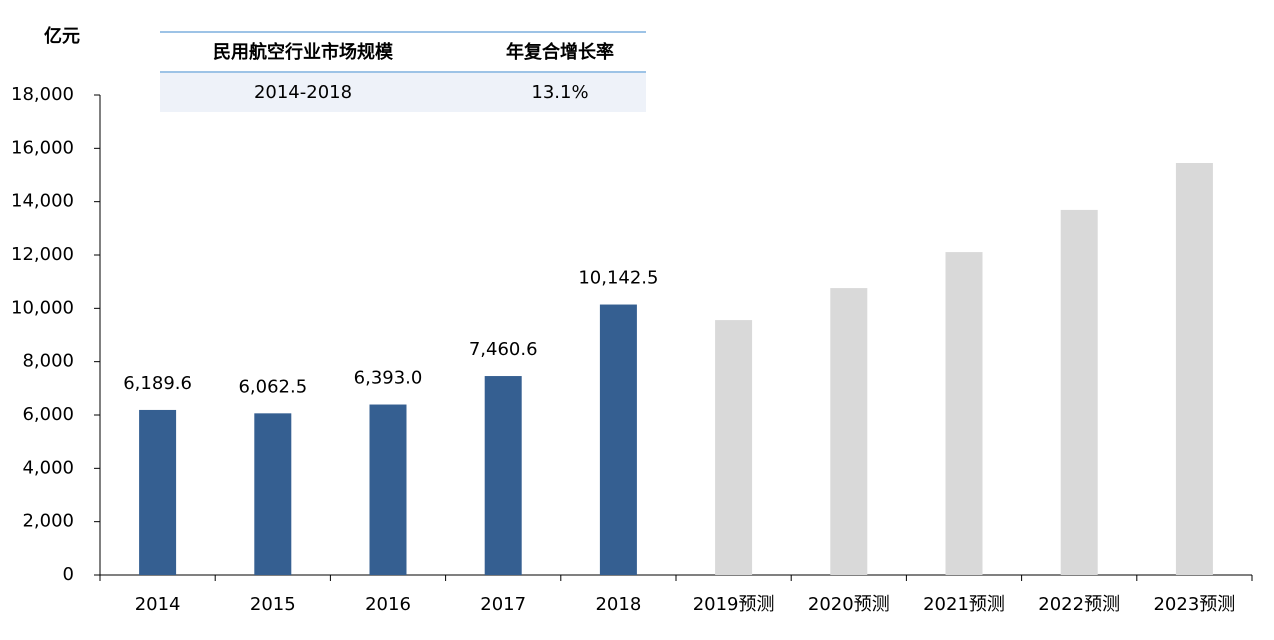  I want to click on table-header: 年复合增长率, so click(560, 52).